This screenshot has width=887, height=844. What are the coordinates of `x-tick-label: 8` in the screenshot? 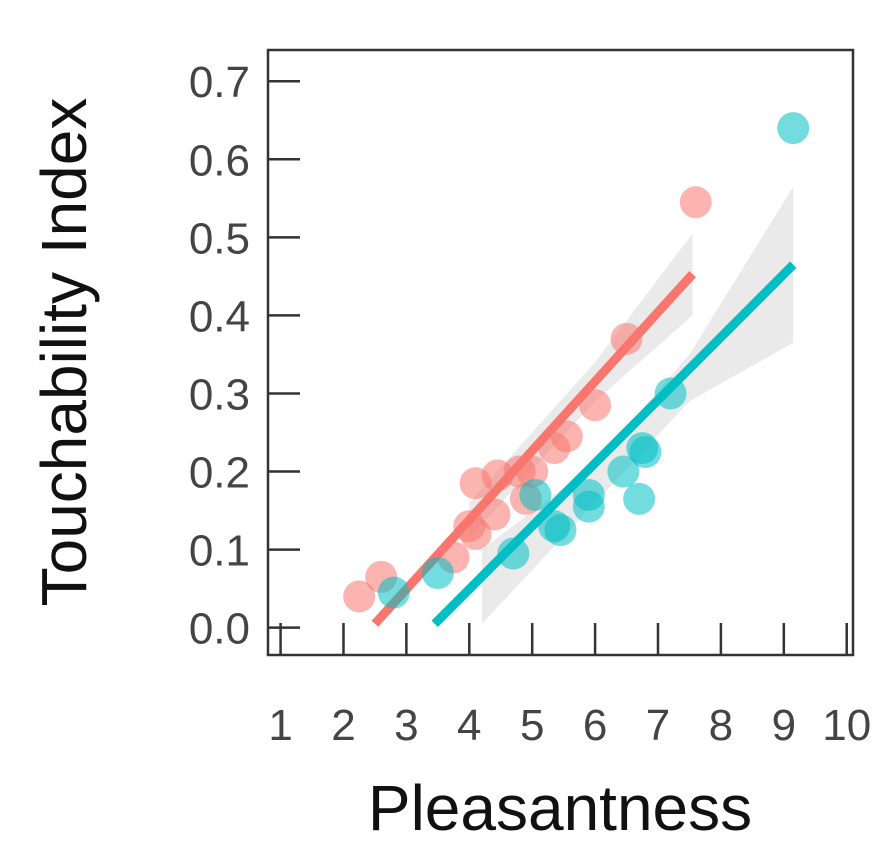 It's located at (721, 725).